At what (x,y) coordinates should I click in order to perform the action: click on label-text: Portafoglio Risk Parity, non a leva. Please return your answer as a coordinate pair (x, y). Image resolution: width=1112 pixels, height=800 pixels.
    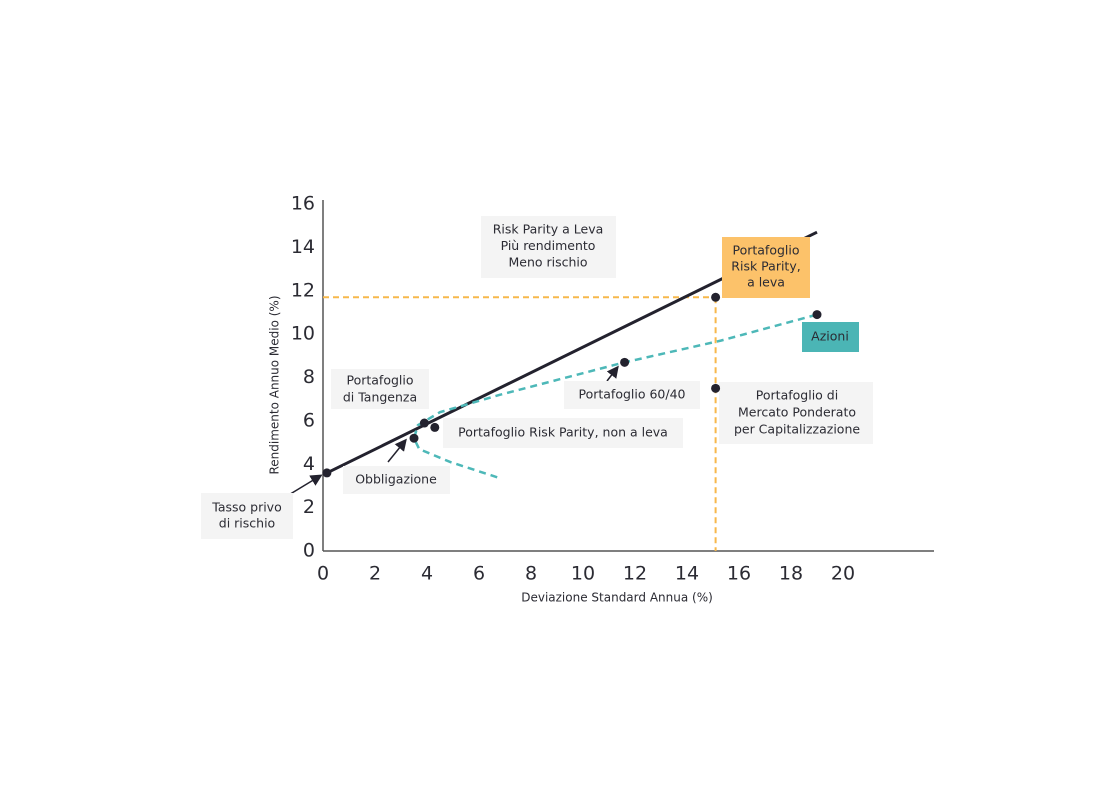
    Looking at the image, I should click on (563, 432).